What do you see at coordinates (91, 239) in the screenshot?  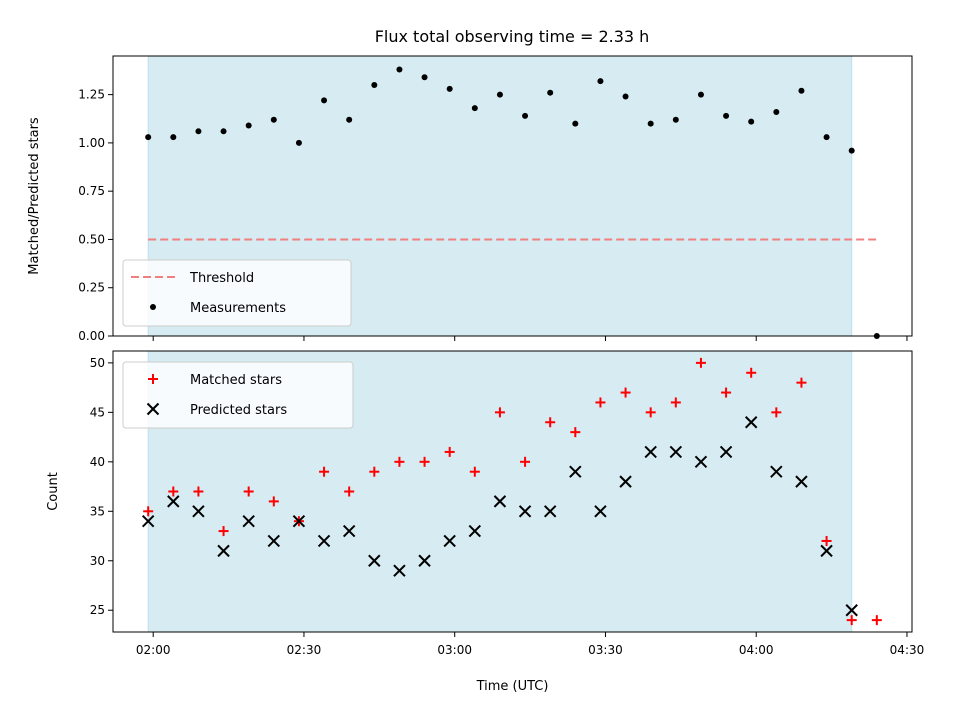 I see `top-y-tick-label: 0.50` at bounding box center [91, 239].